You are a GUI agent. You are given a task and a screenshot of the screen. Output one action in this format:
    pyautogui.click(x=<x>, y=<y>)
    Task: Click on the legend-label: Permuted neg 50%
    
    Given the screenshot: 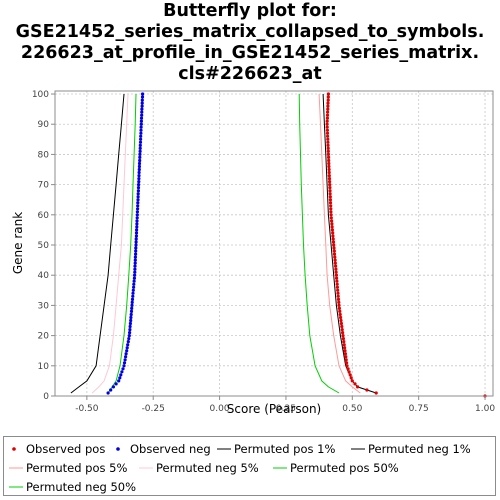 What is the action you would take?
    pyautogui.click(x=81, y=487)
    